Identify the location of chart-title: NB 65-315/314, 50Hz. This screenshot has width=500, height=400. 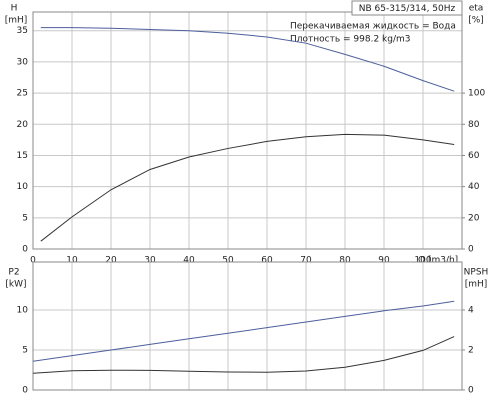
(407, 9).